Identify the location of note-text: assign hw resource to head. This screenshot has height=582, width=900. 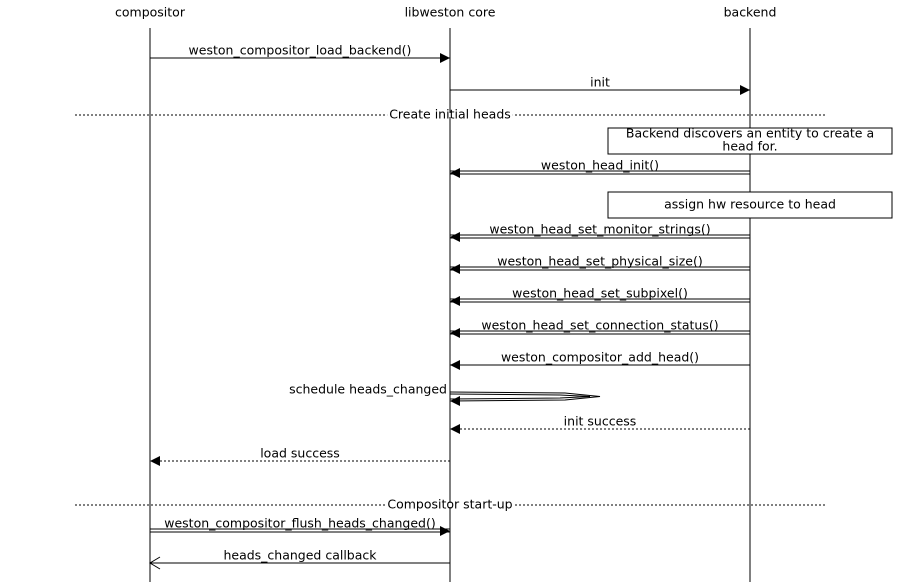
(750, 204).